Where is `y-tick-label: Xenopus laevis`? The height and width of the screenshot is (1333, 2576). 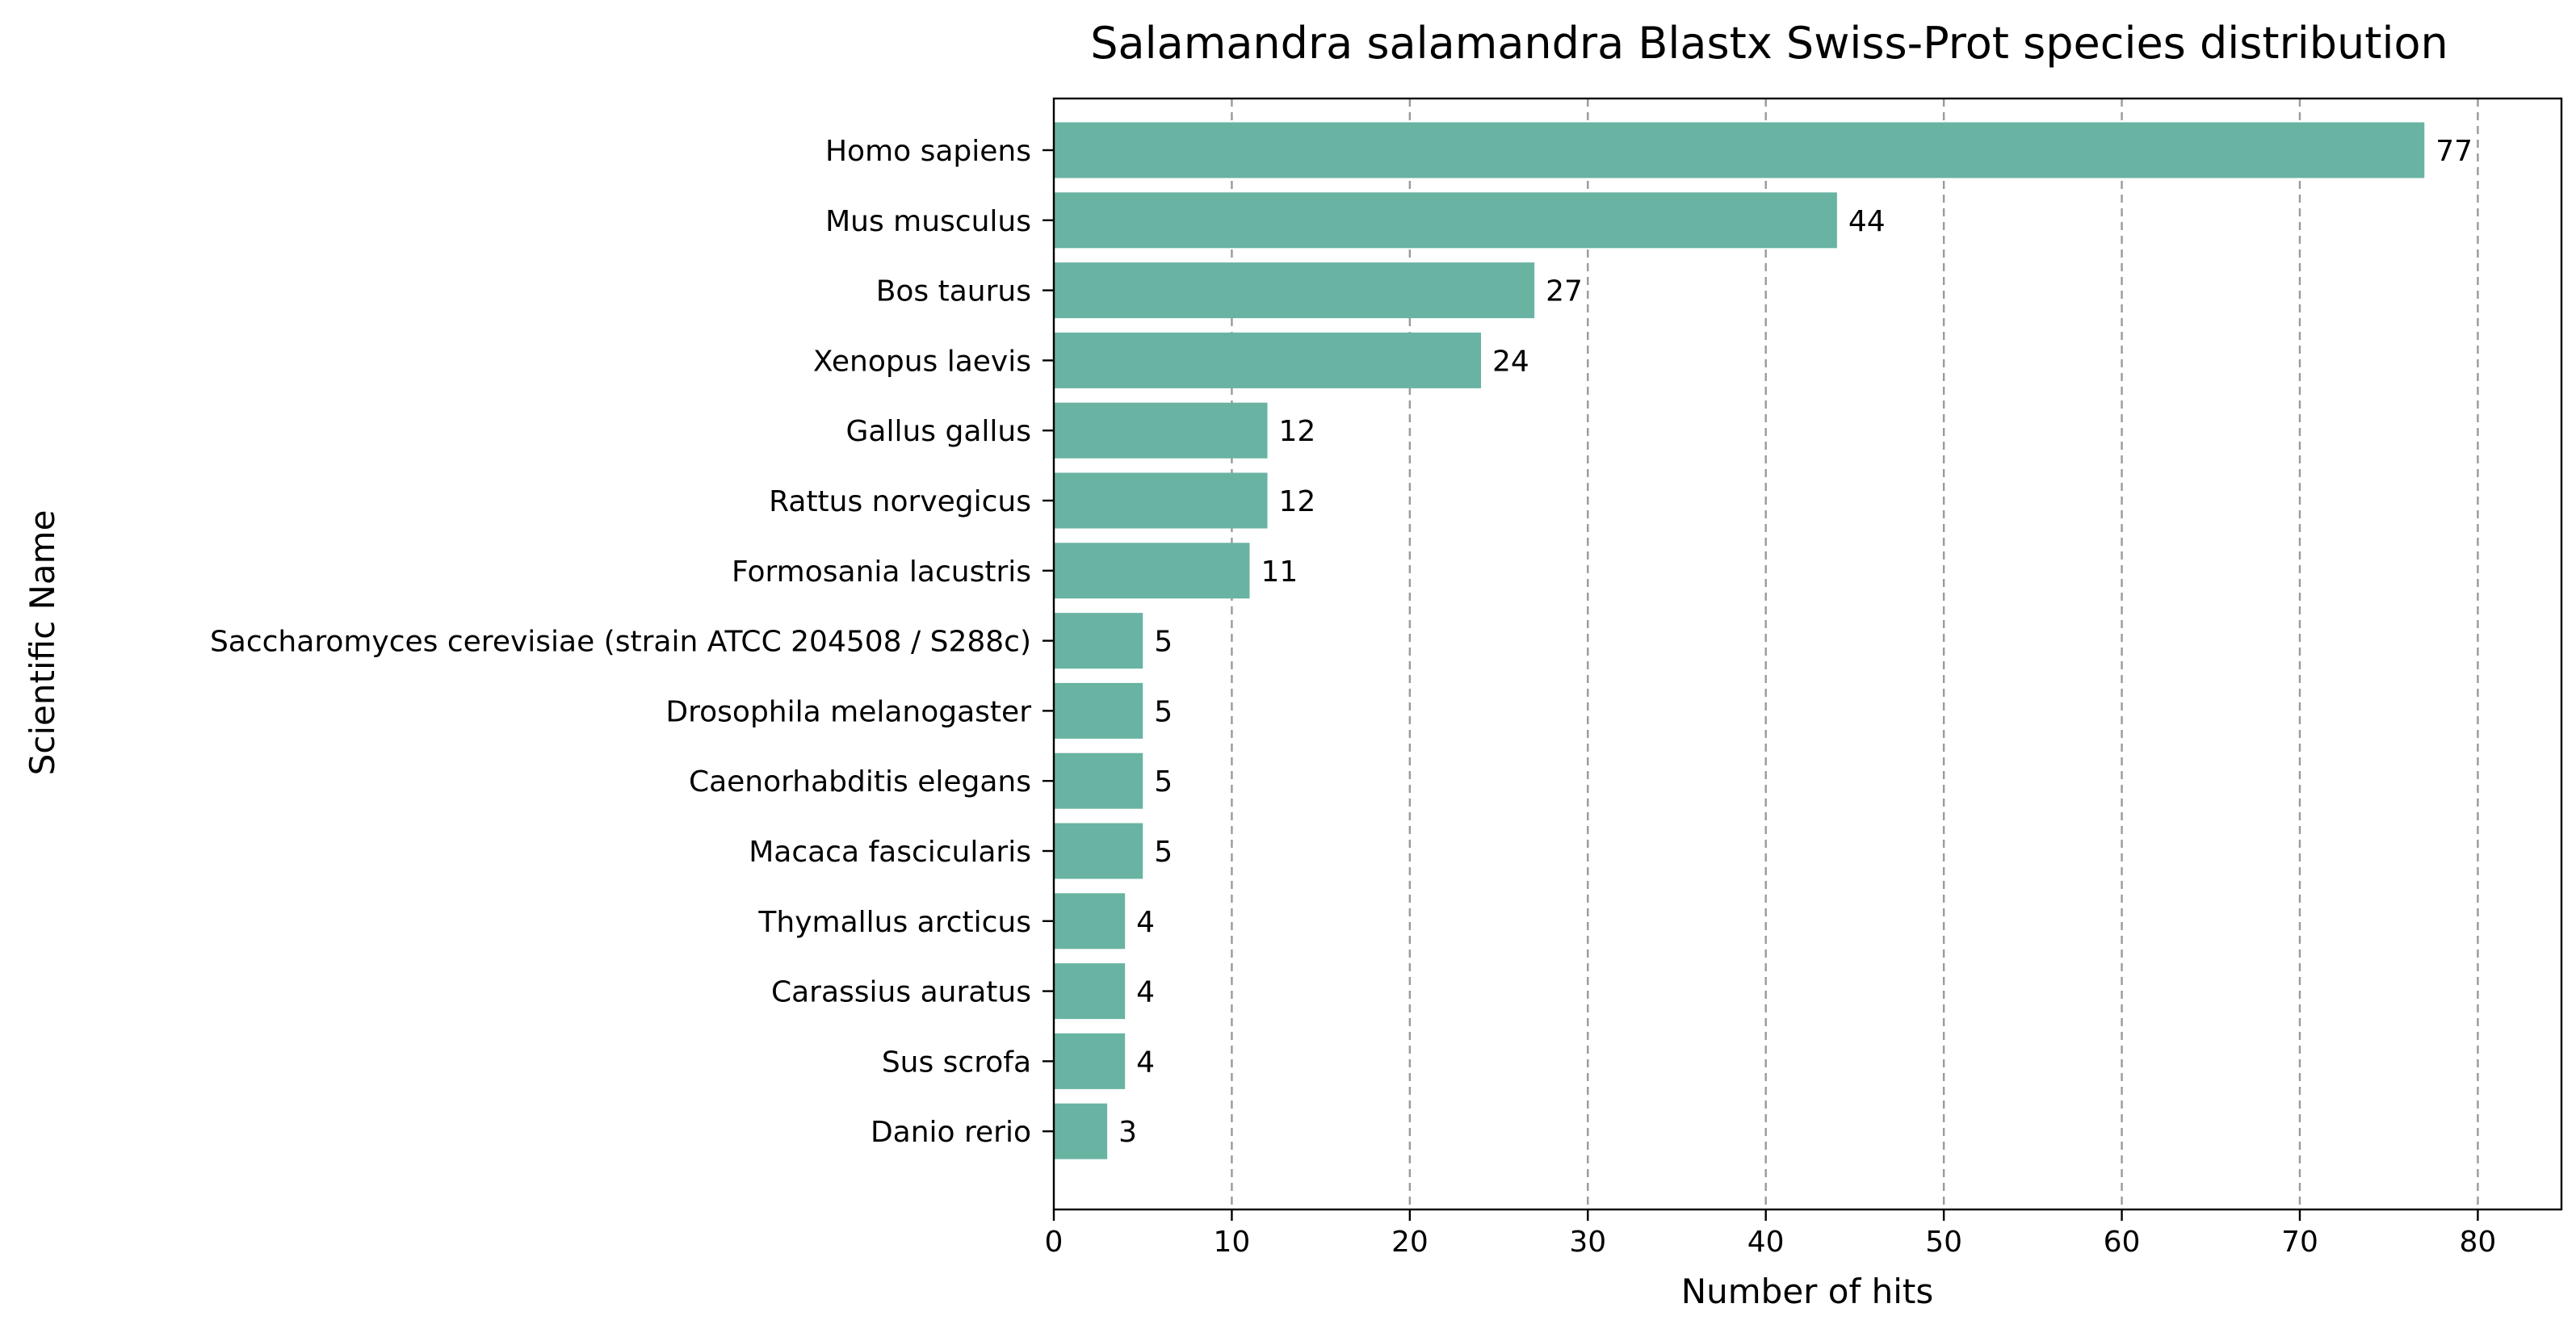
y-tick-label: Xenopus laevis is located at coordinates (922, 361).